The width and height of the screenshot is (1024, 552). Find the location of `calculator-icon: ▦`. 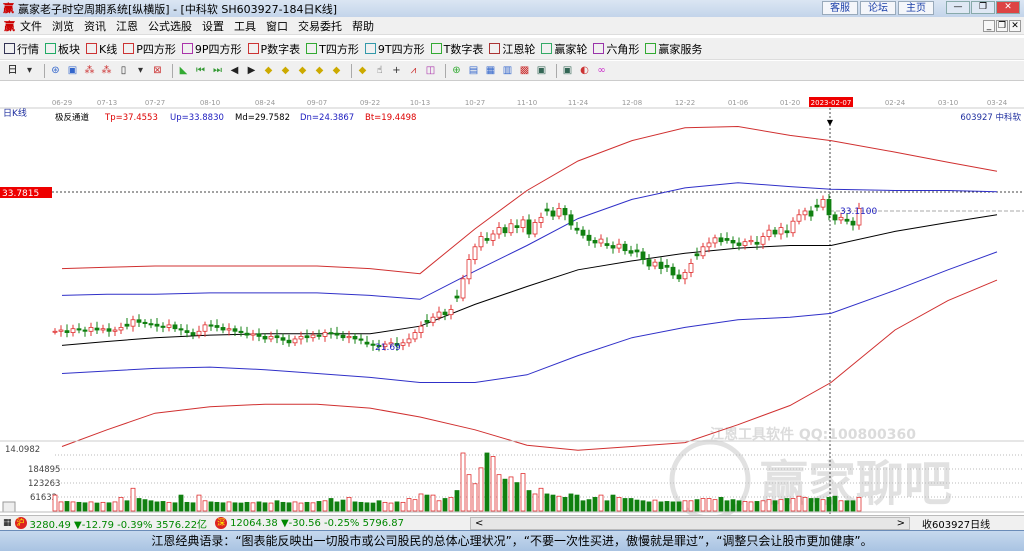

calculator-icon: ▦ is located at coordinates (7, 523).